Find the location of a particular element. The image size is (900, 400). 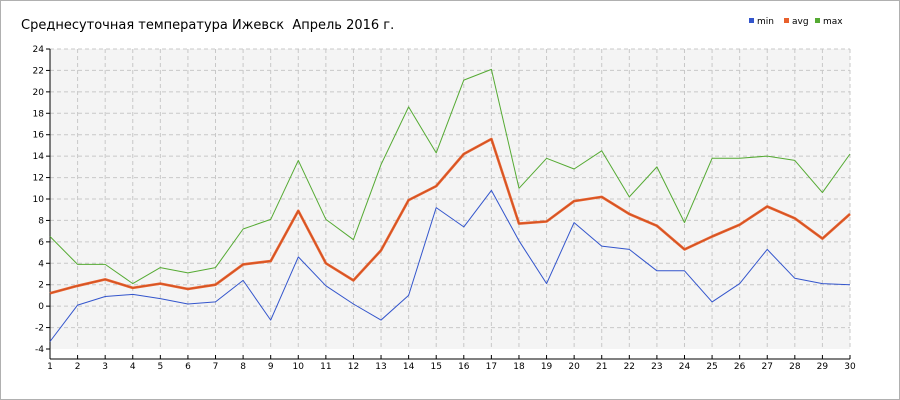

legend-swatch-min is located at coordinates (751, 20).